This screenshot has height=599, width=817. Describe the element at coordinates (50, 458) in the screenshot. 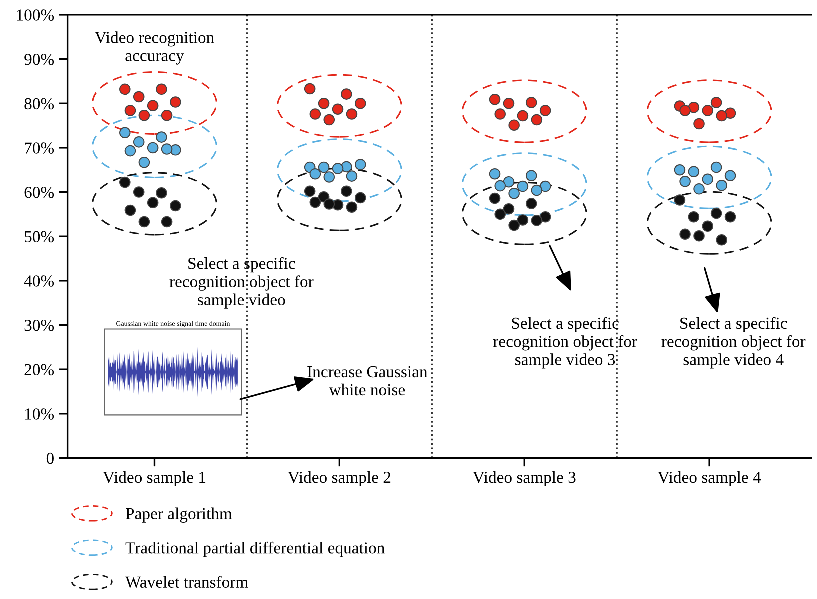

I see `y-tick-label: 0` at that location.